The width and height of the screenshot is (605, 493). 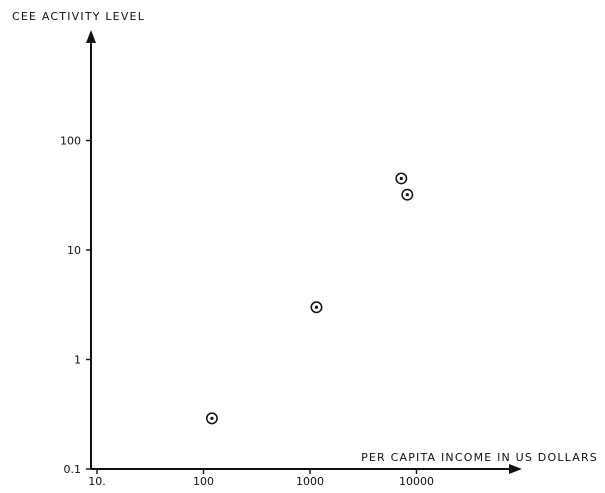 I want to click on x-tick-label: 10000, so click(x=416, y=481).